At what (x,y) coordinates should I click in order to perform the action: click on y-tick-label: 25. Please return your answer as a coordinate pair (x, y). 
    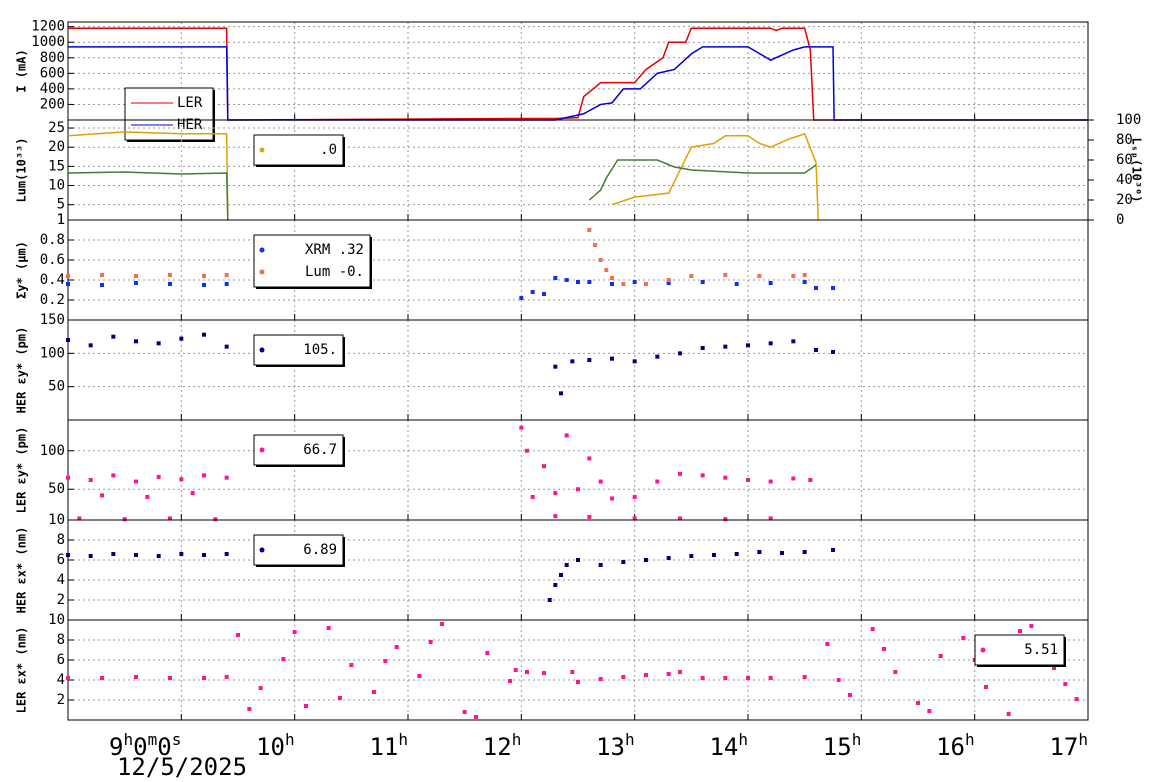
    Looking at the image, I should click on (56, 128).